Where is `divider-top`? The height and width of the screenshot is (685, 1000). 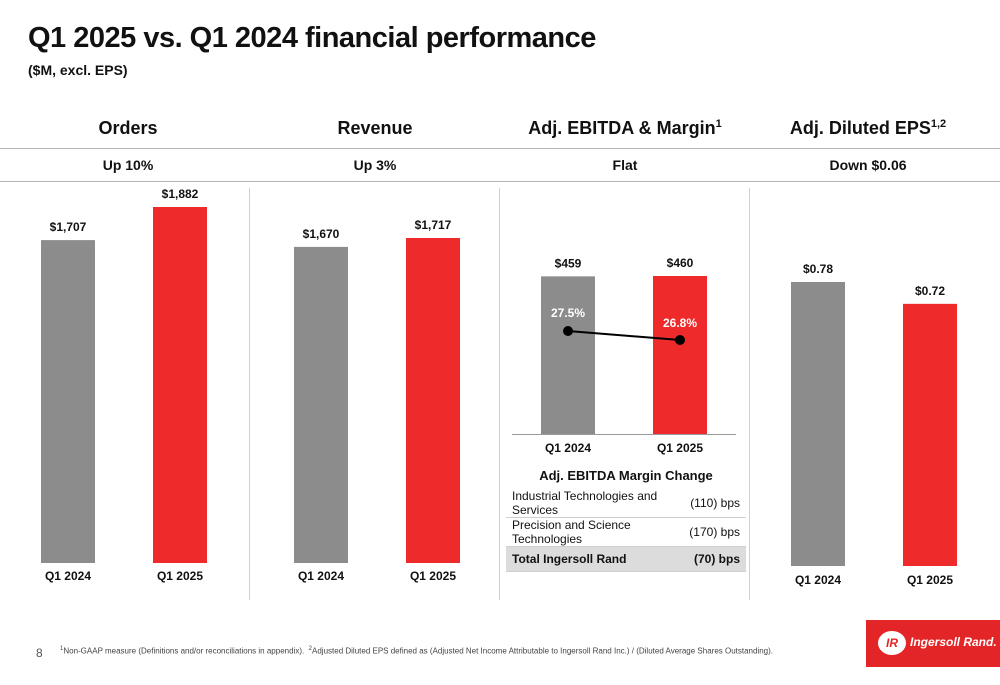 divider-top is located at coordinates (500, 148).